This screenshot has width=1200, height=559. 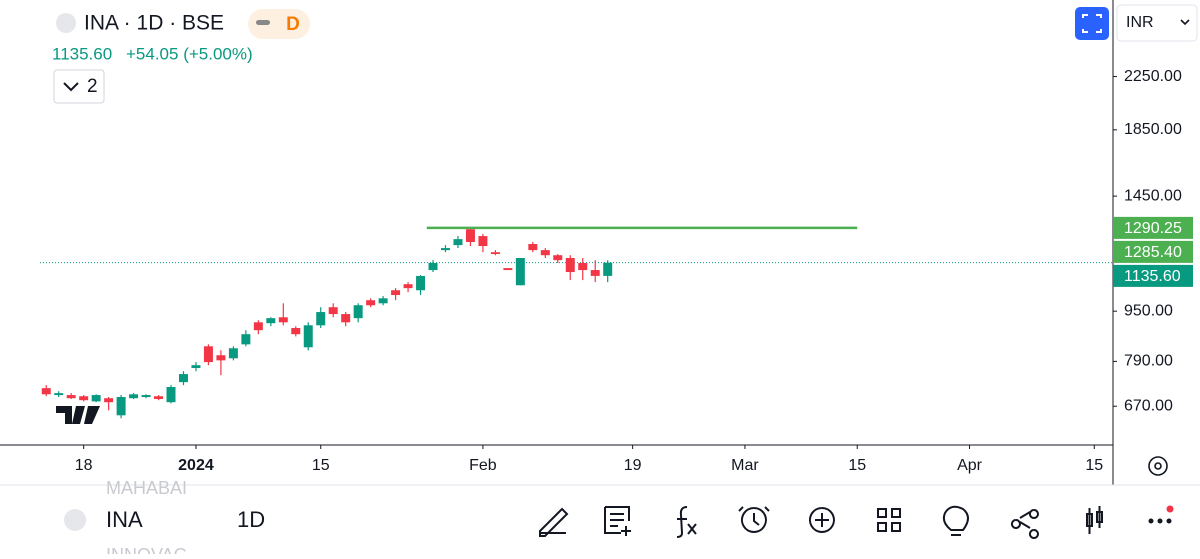 What do you see at coordinates (1157, 23) in the screenshot?
I see `currency-select` at bounding box center [1157, 23].